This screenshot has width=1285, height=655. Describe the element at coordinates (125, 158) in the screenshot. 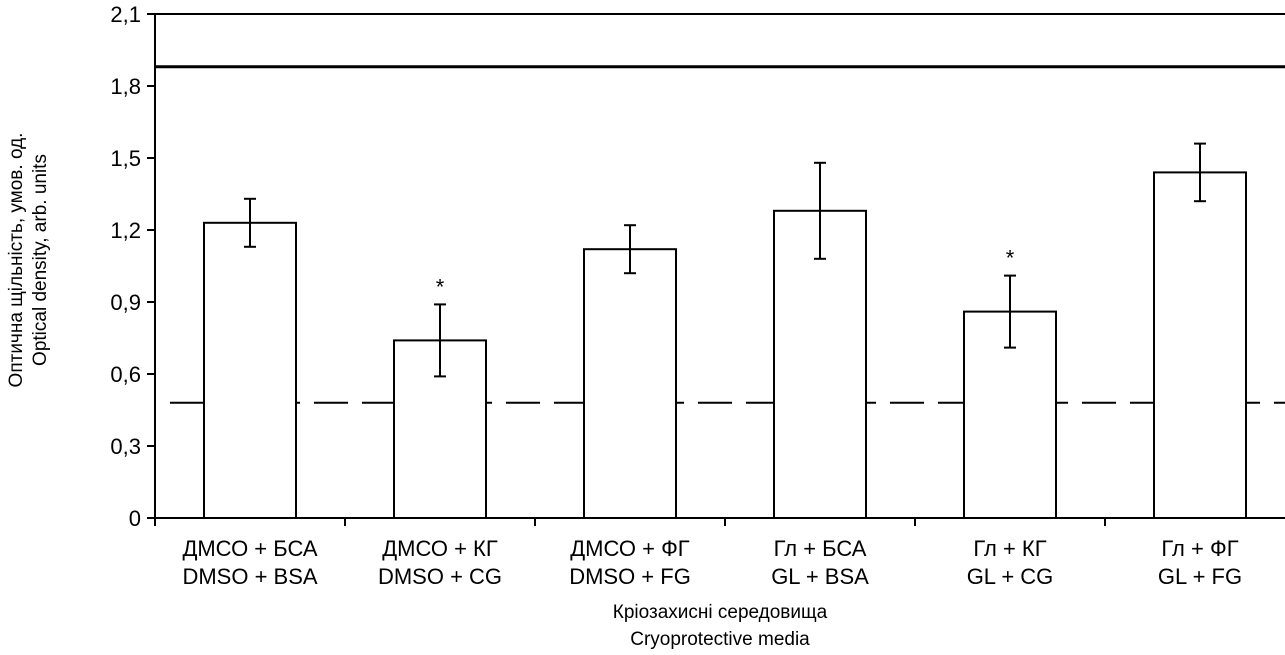

I see `y-tick-label: 1,5` at that location.